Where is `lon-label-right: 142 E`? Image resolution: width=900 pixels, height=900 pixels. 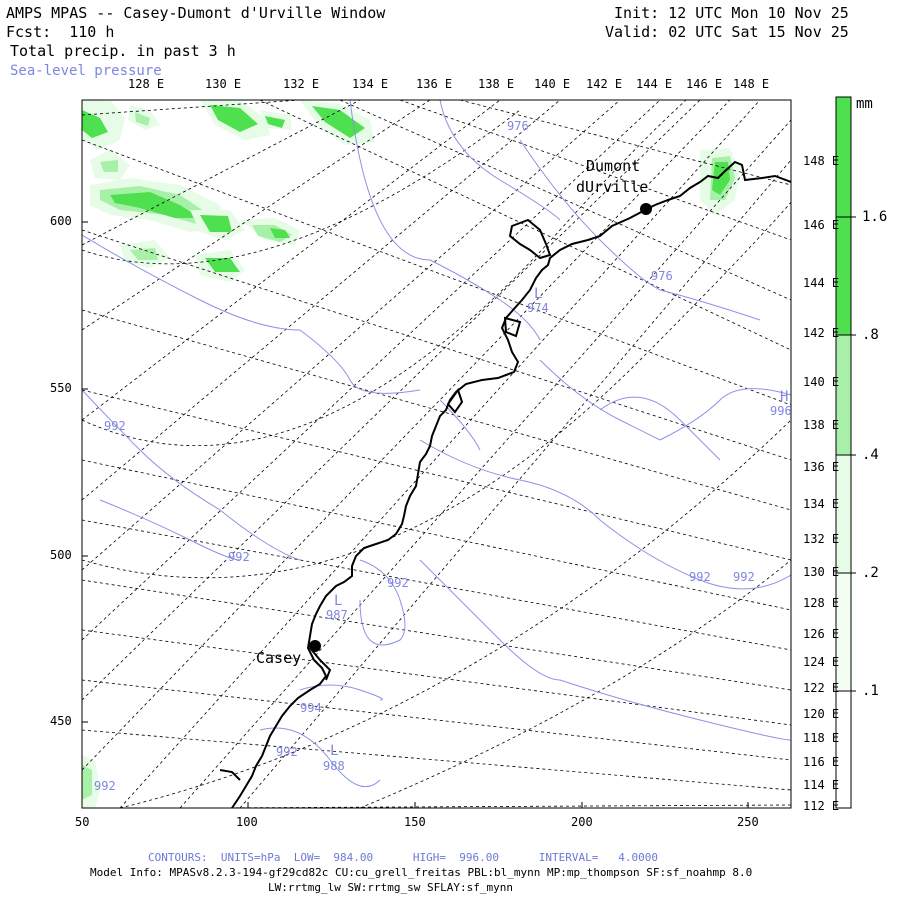 lon-label-right: 142 E is located at coordinates (821, 333).